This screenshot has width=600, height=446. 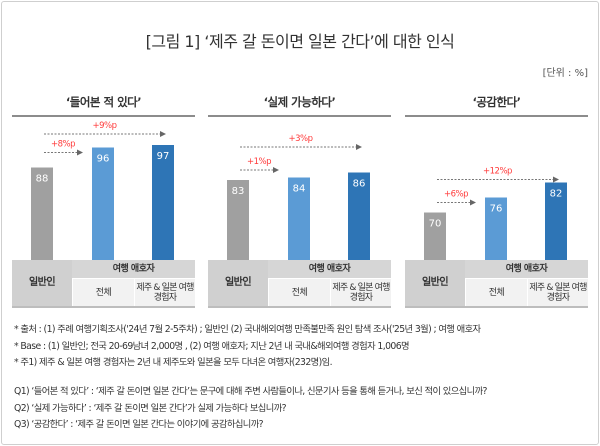 I want to click on panel-title: ‘실제 가능하다’, so click(x=299, y=102).